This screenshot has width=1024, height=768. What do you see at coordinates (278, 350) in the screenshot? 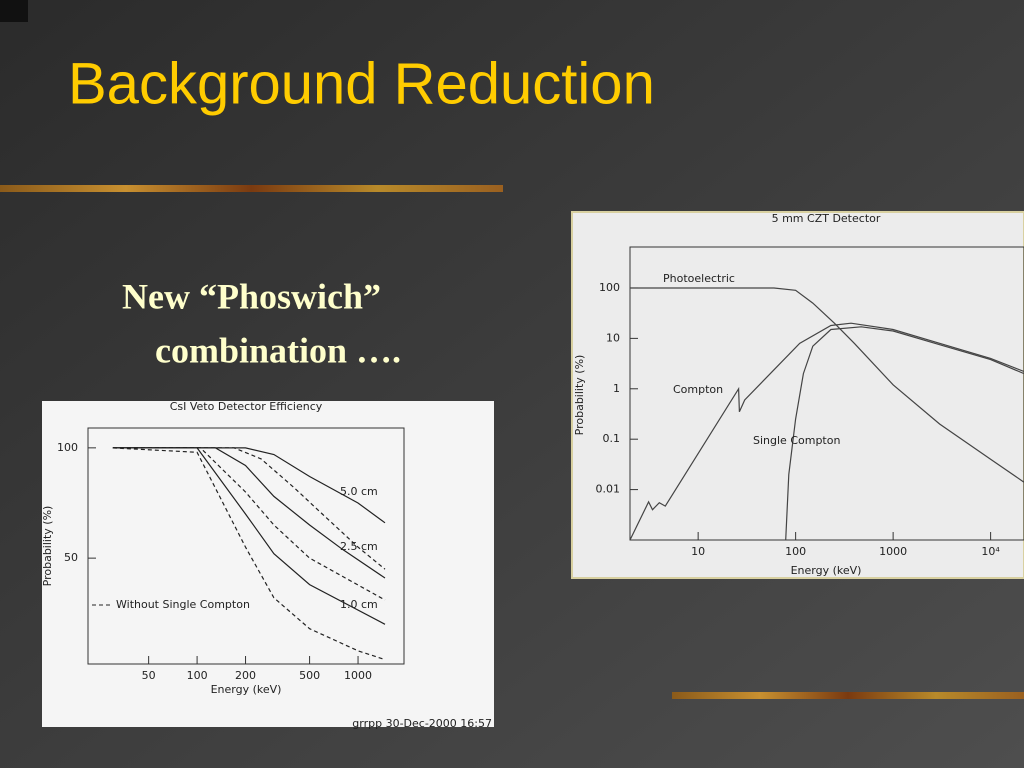
I see `body-text: combination ….` at bounding box center [278, 350].